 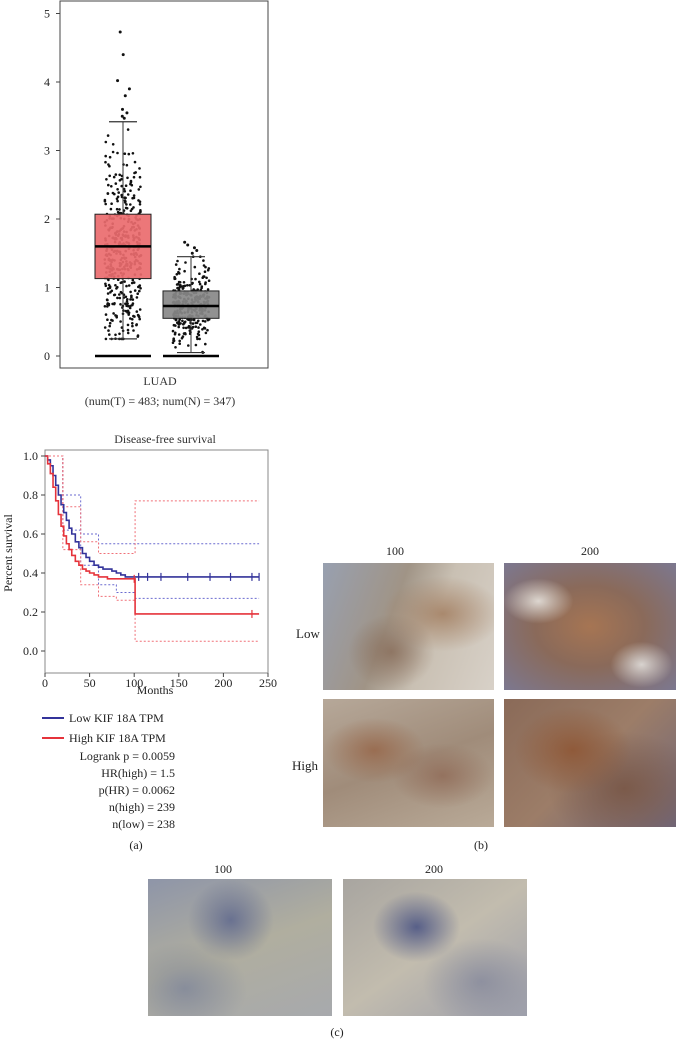 What do you see at coordinates (45, 683) in the screenshot?
I see `survival-xtick-label: 0` at bounding box center [45, 683].